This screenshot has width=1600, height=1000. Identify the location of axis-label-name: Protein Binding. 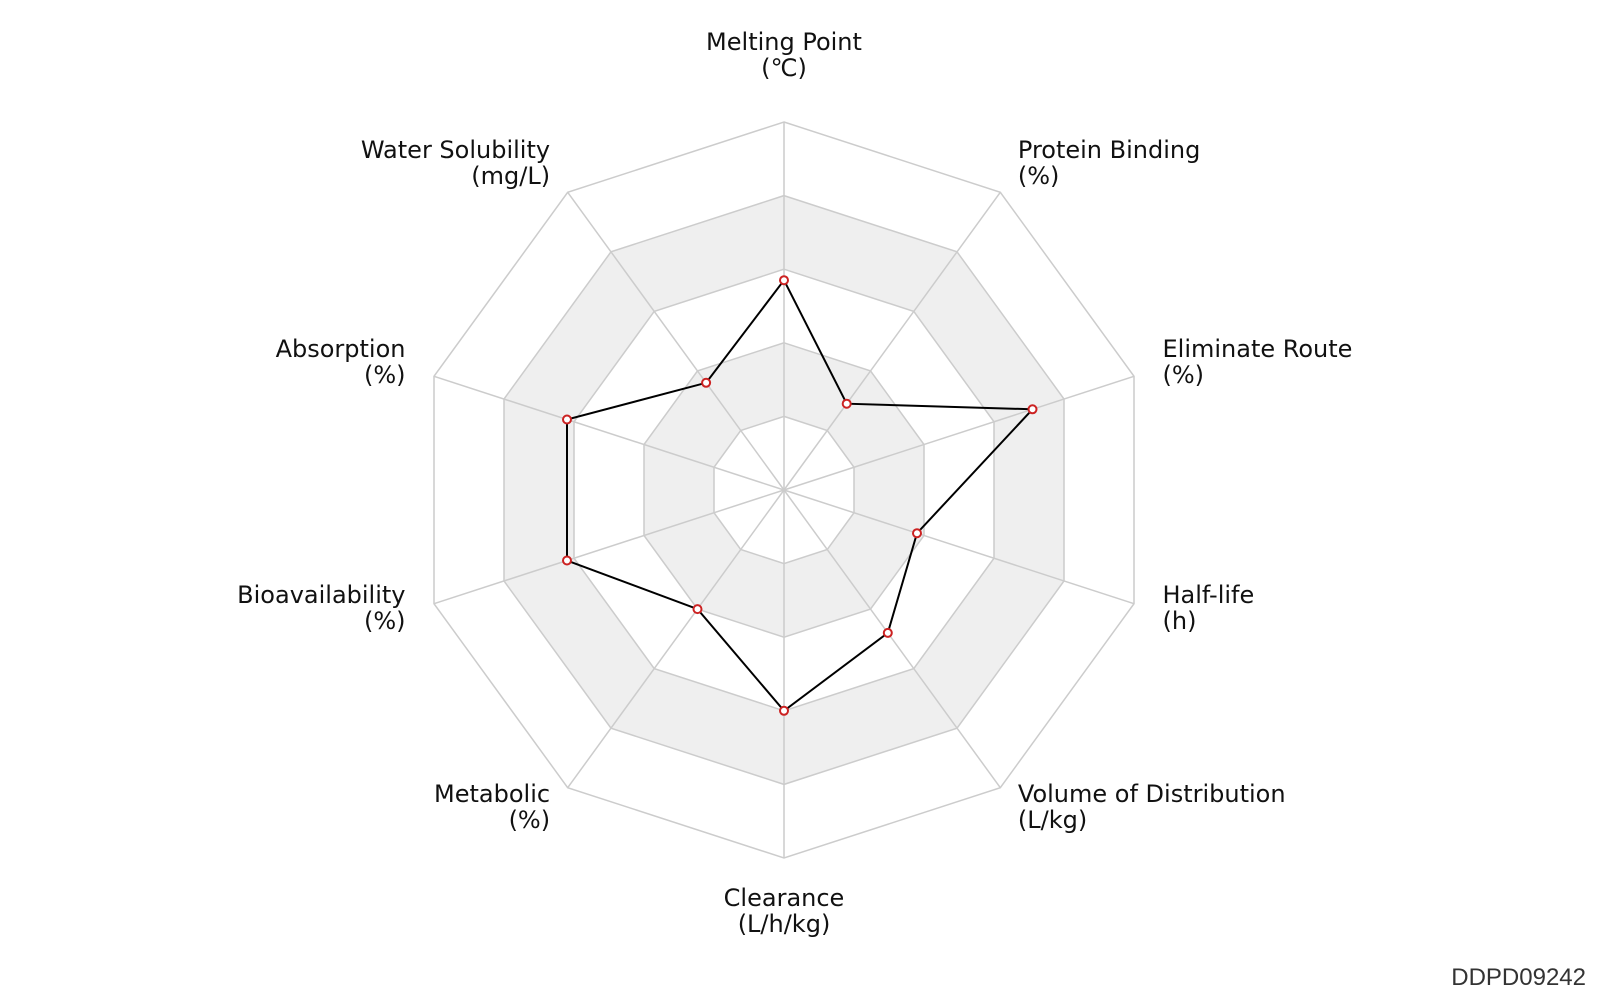
(1109, 150).